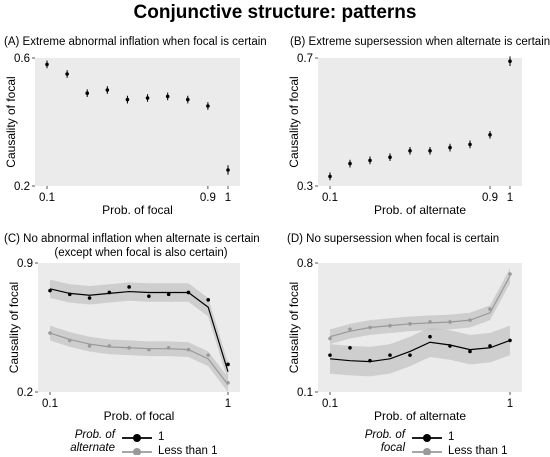 Image resolution: width=550 pixels, height=457 pixels. I want to click on panel-c-plot-area, so click(139, 327).